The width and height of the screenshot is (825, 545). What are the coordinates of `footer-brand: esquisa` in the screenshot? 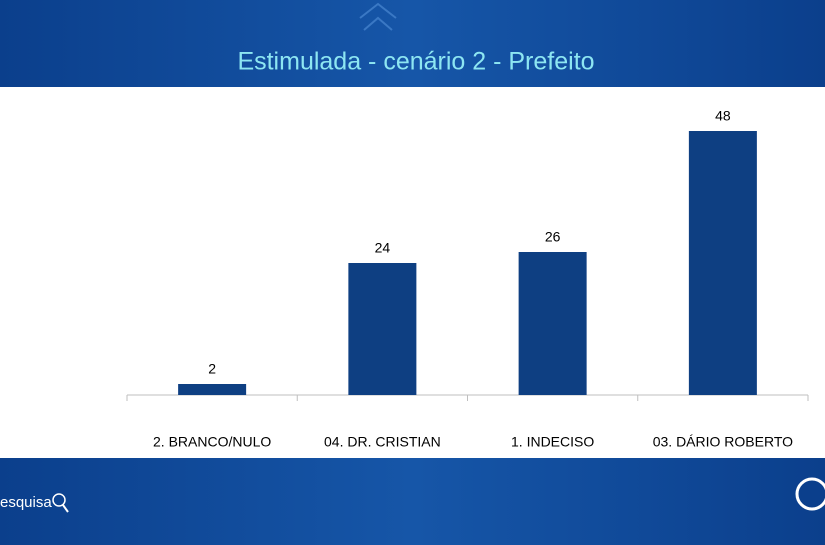 It's located at (26, 502).